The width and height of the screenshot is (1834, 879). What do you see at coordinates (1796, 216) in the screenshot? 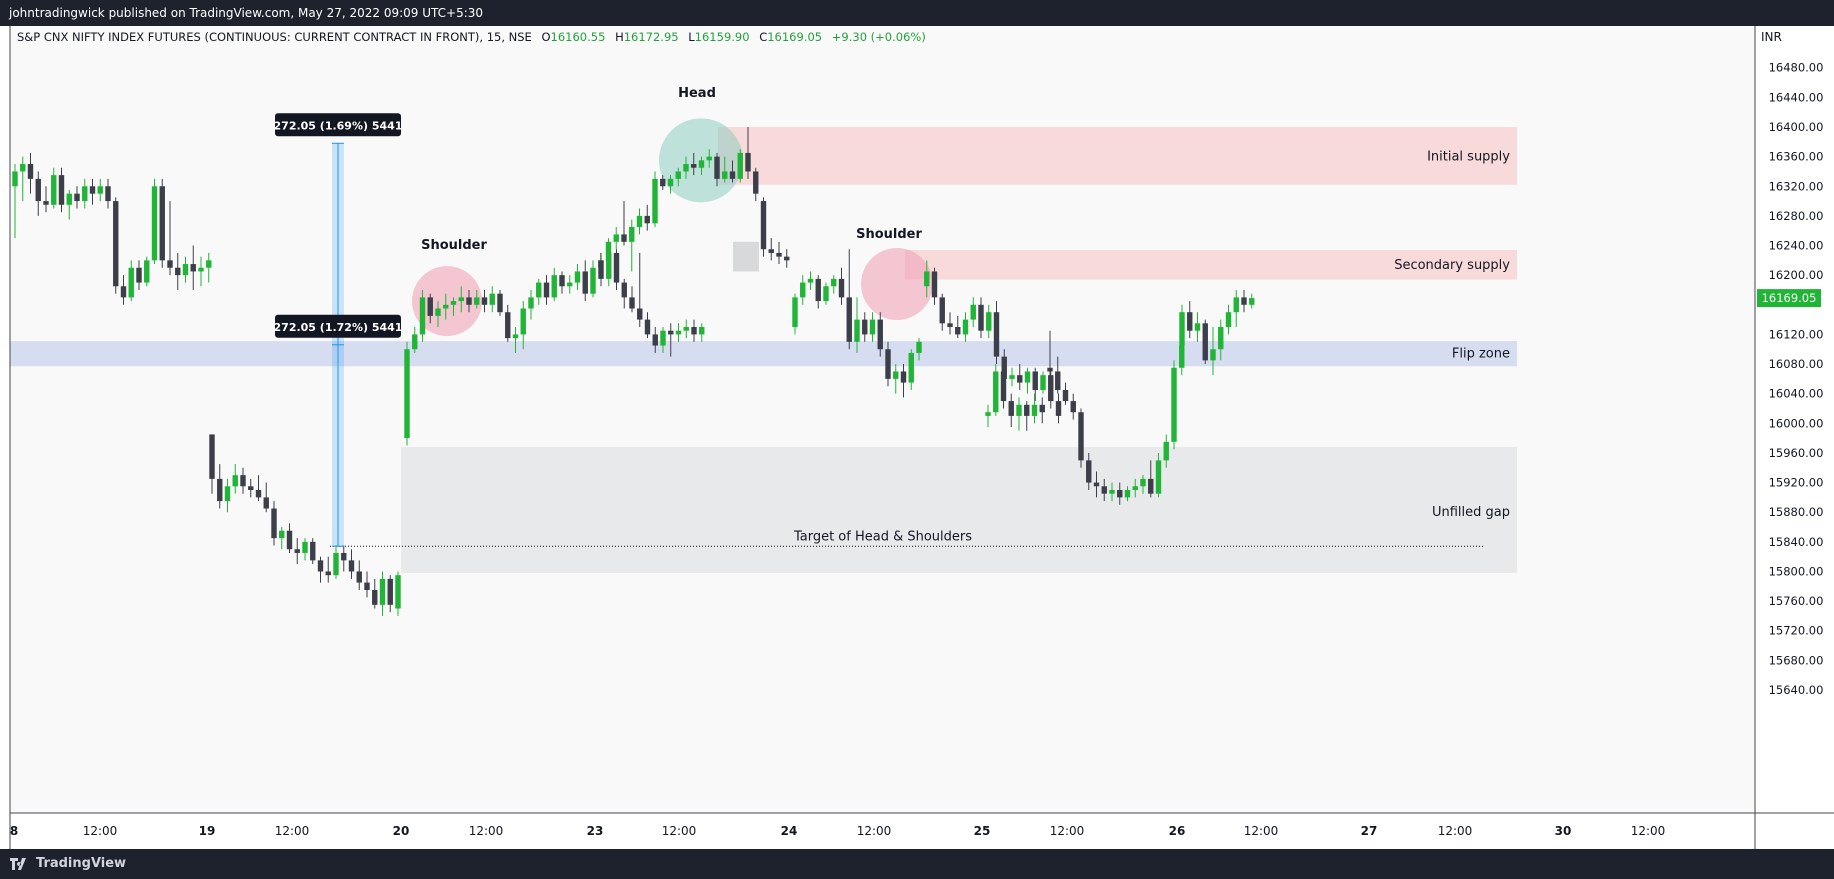
I see `price-tick: 16280.00` at bounding box center [1796, 216].